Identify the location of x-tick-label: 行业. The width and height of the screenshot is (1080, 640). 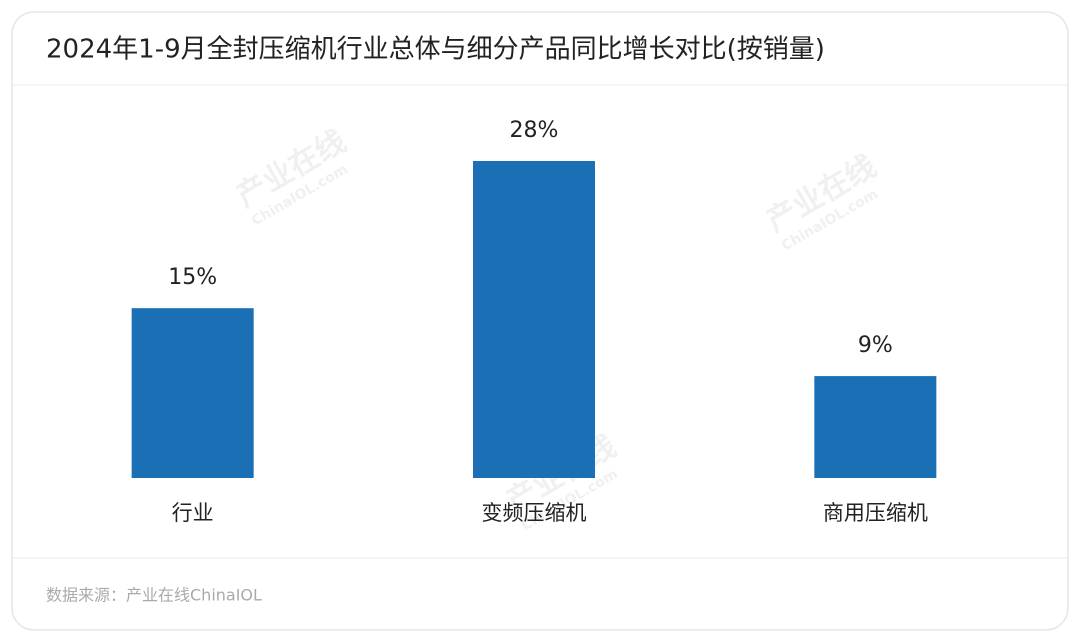
(193, 513).